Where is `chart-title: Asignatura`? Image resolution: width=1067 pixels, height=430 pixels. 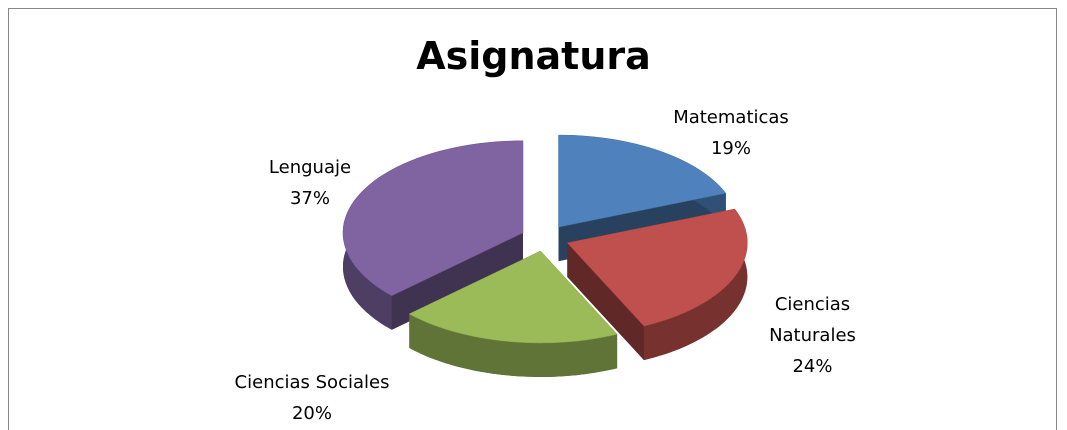 chart-title: Asignatura is located at coordinates (533, 56).